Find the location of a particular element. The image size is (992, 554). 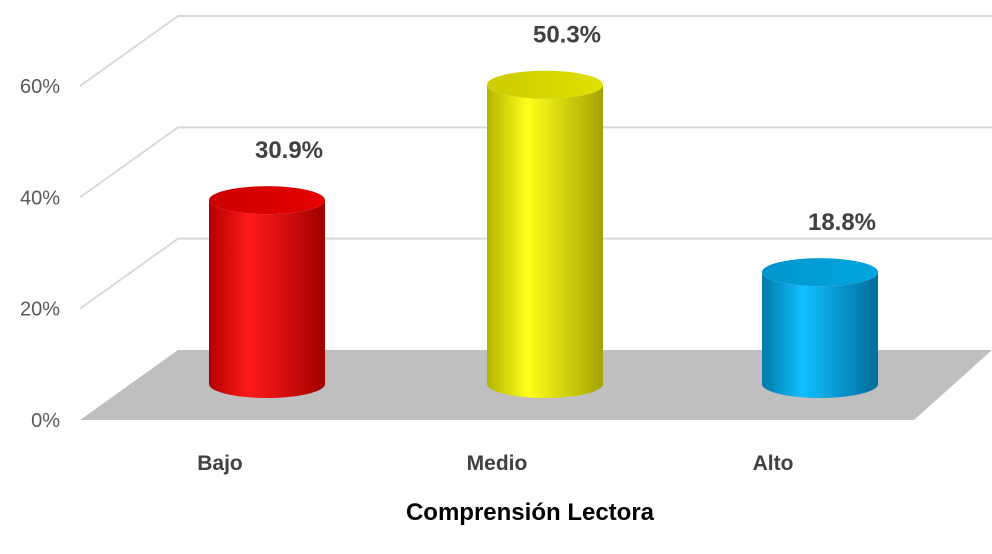

y-tick-label: 20% is located at coordinates (40, 310).